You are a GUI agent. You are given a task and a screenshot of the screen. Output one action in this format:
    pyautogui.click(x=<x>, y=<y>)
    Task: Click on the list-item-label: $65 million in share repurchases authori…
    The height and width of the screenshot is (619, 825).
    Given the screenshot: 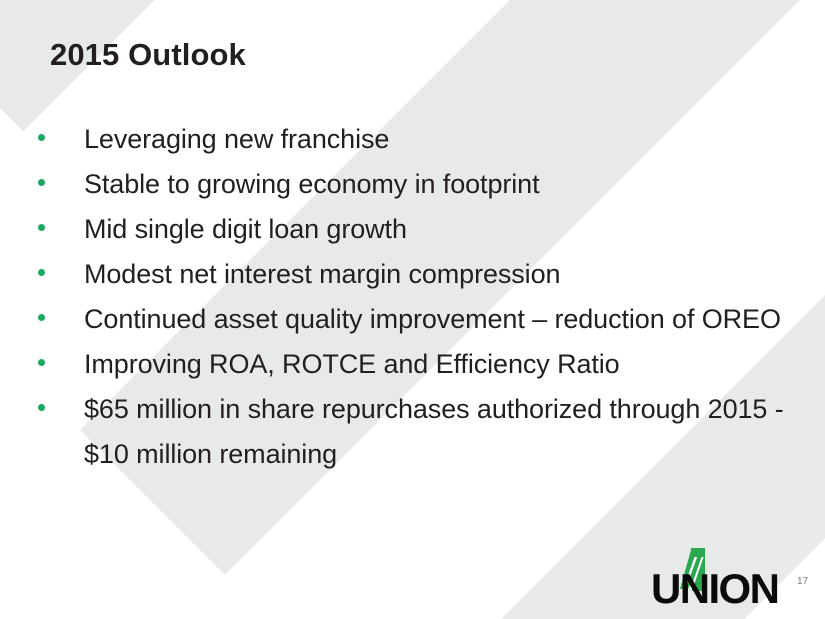 What is the action you would take?
    pyautogui.click(x=434, y=431)
    